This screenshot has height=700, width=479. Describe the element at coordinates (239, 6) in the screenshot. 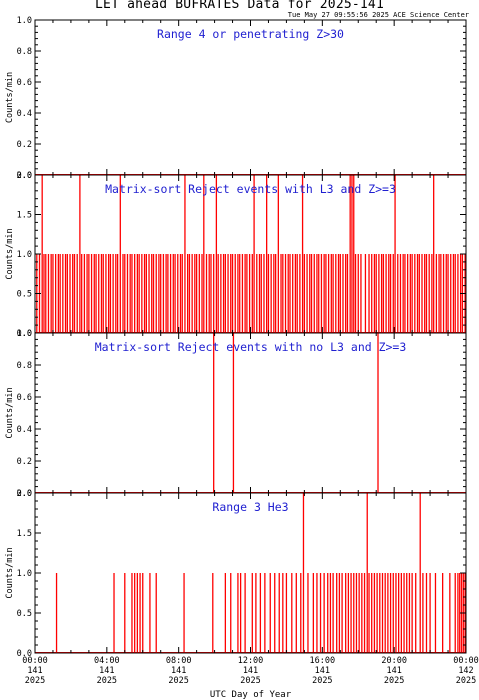

I see `chart-title: LET ahead BUFRATES Data for 2025-141` at that location.